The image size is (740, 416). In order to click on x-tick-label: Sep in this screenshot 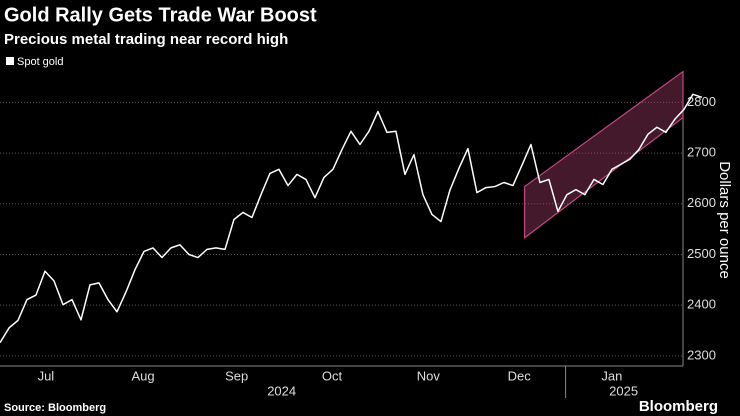, I will do `click(236, 375)`.